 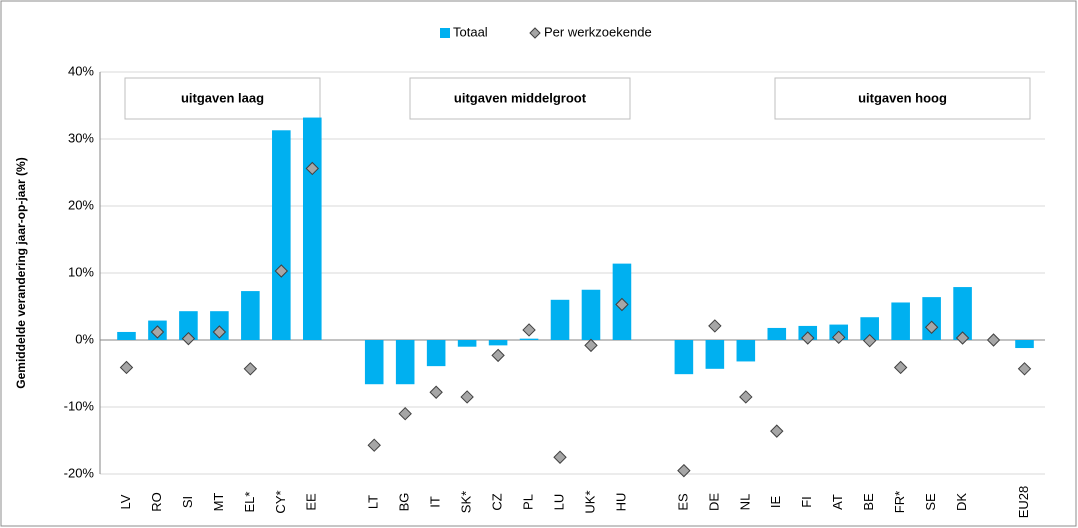 I want to click on legend-label: Per werkzoekende, so click(x=598, y=31).